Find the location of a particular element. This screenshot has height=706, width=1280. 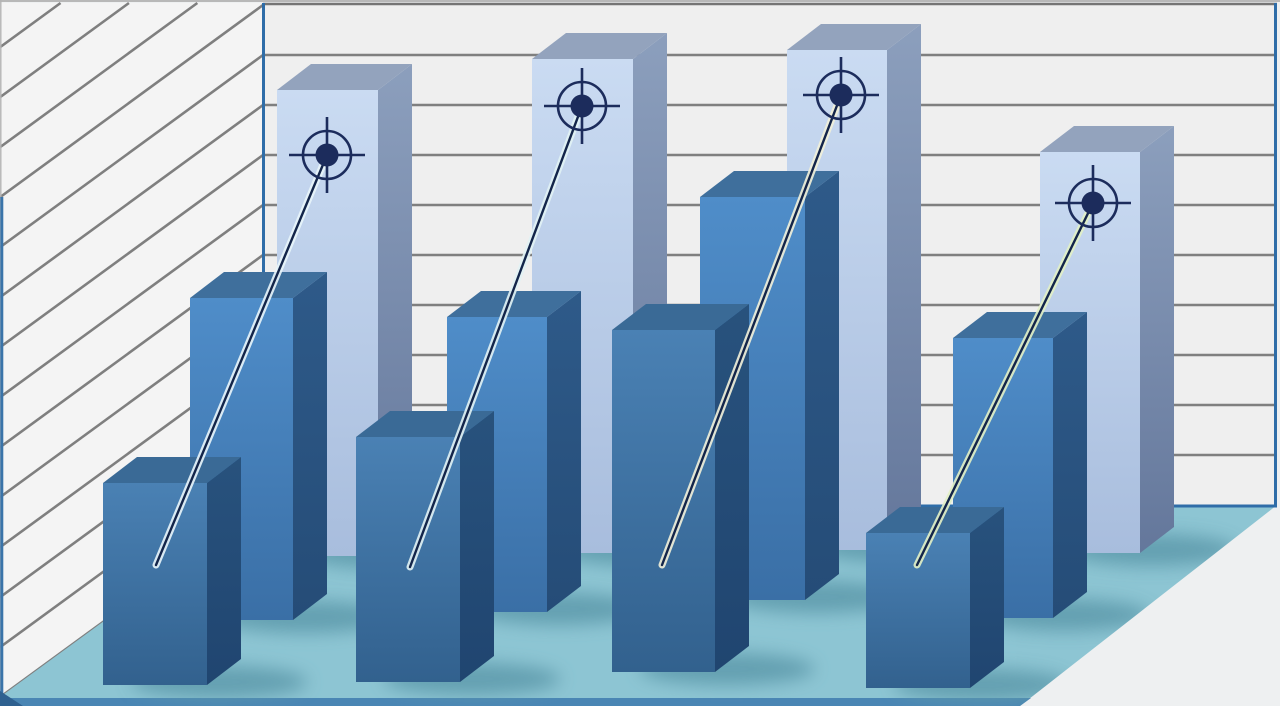

floor-front-edge is located at coordinates (515, 702).